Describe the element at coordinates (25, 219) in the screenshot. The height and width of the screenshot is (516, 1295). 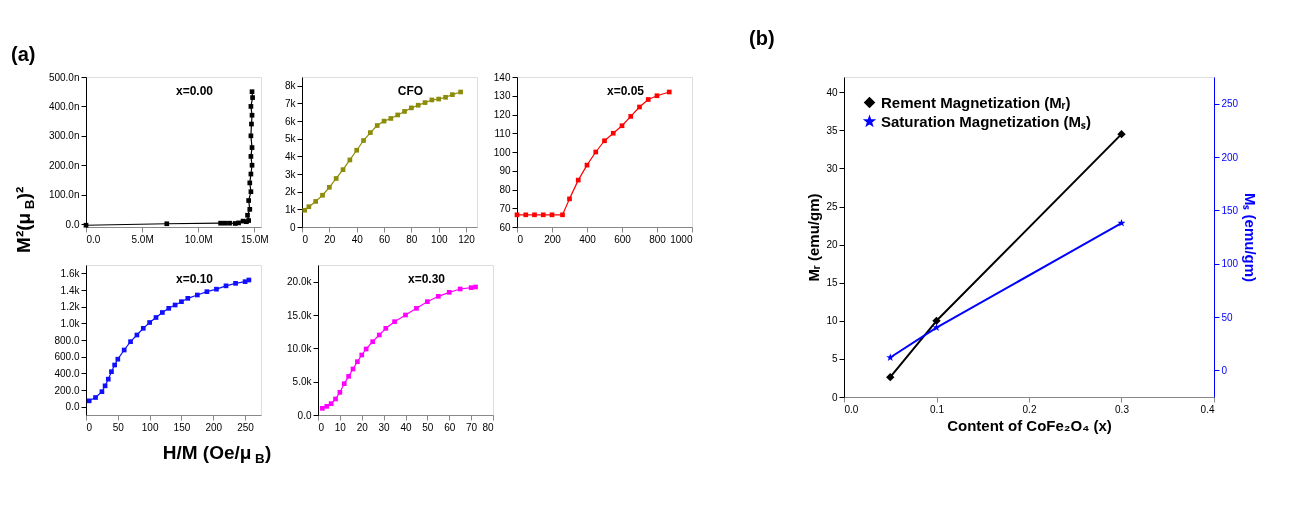
I see `y-axis-title: M²(μB)²` at that location.